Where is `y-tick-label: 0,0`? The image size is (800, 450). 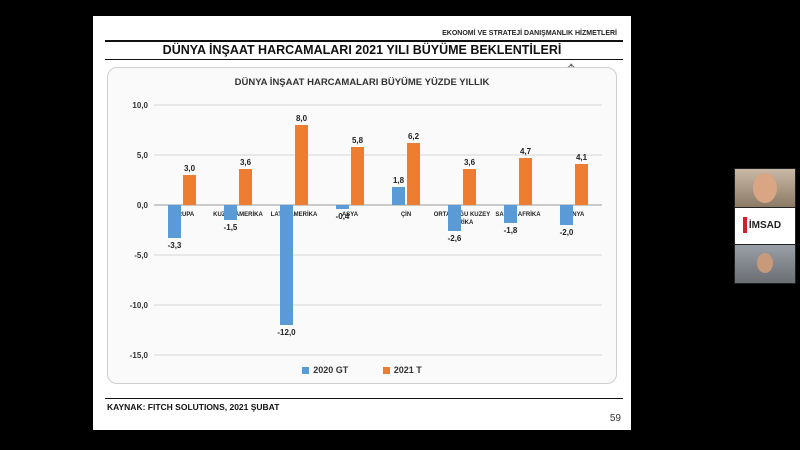
y-tick-label: 0,0 is located at coordinates (143, 205).